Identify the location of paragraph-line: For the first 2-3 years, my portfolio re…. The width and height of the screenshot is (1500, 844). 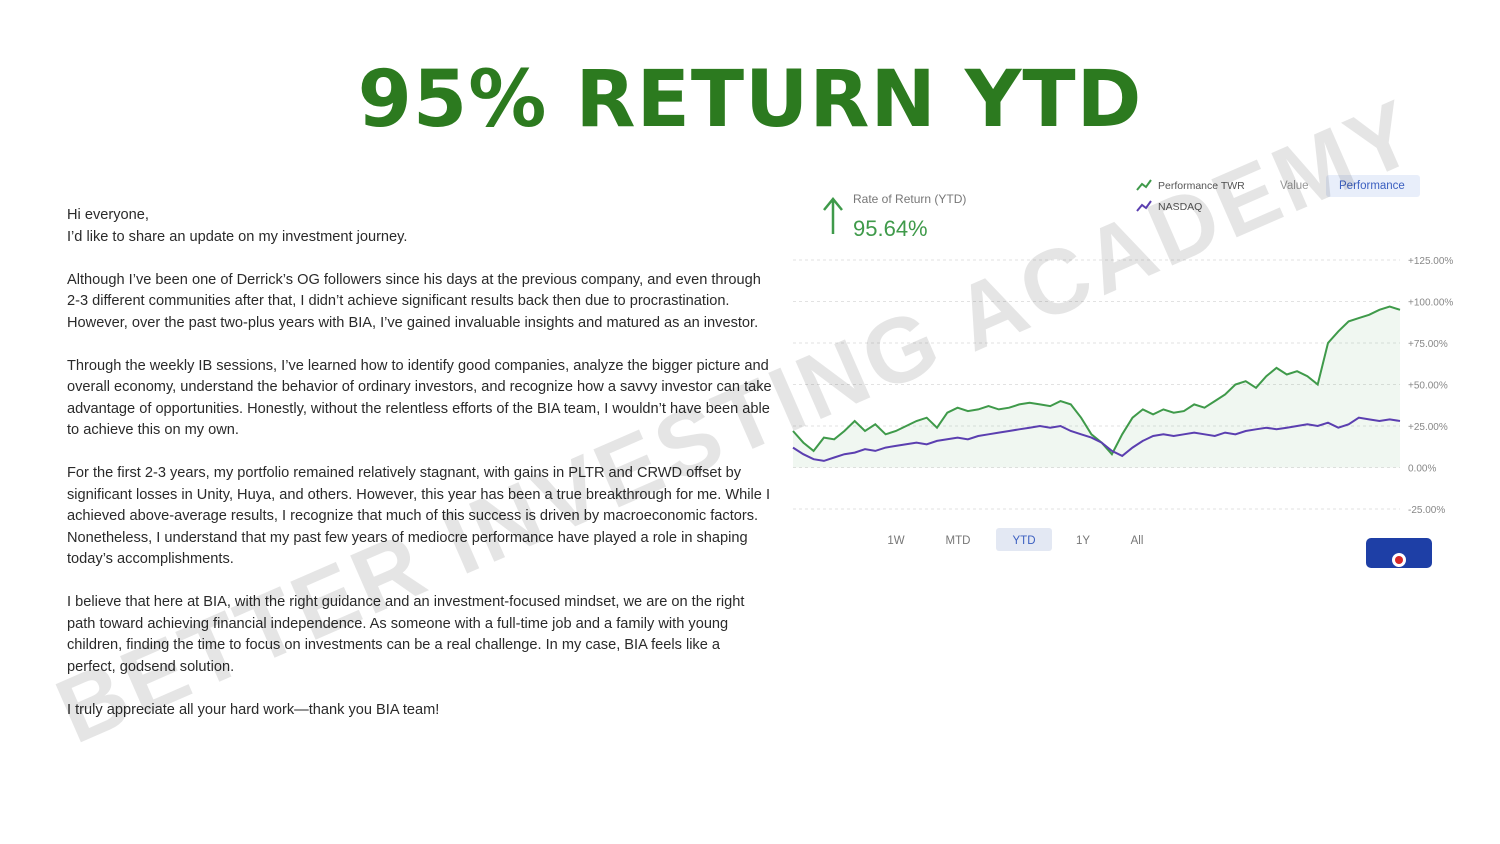
(419, 516).